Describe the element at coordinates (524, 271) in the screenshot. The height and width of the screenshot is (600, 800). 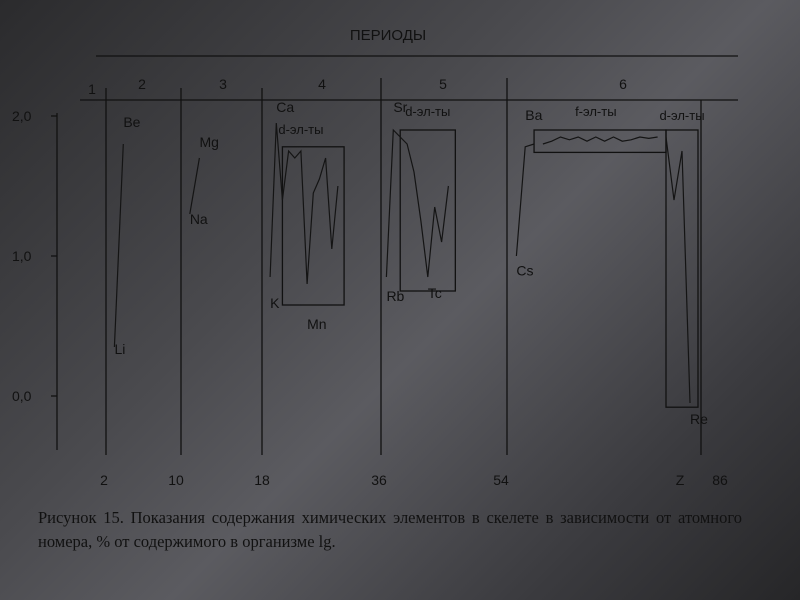
I see `element-label: Cs` at that location.